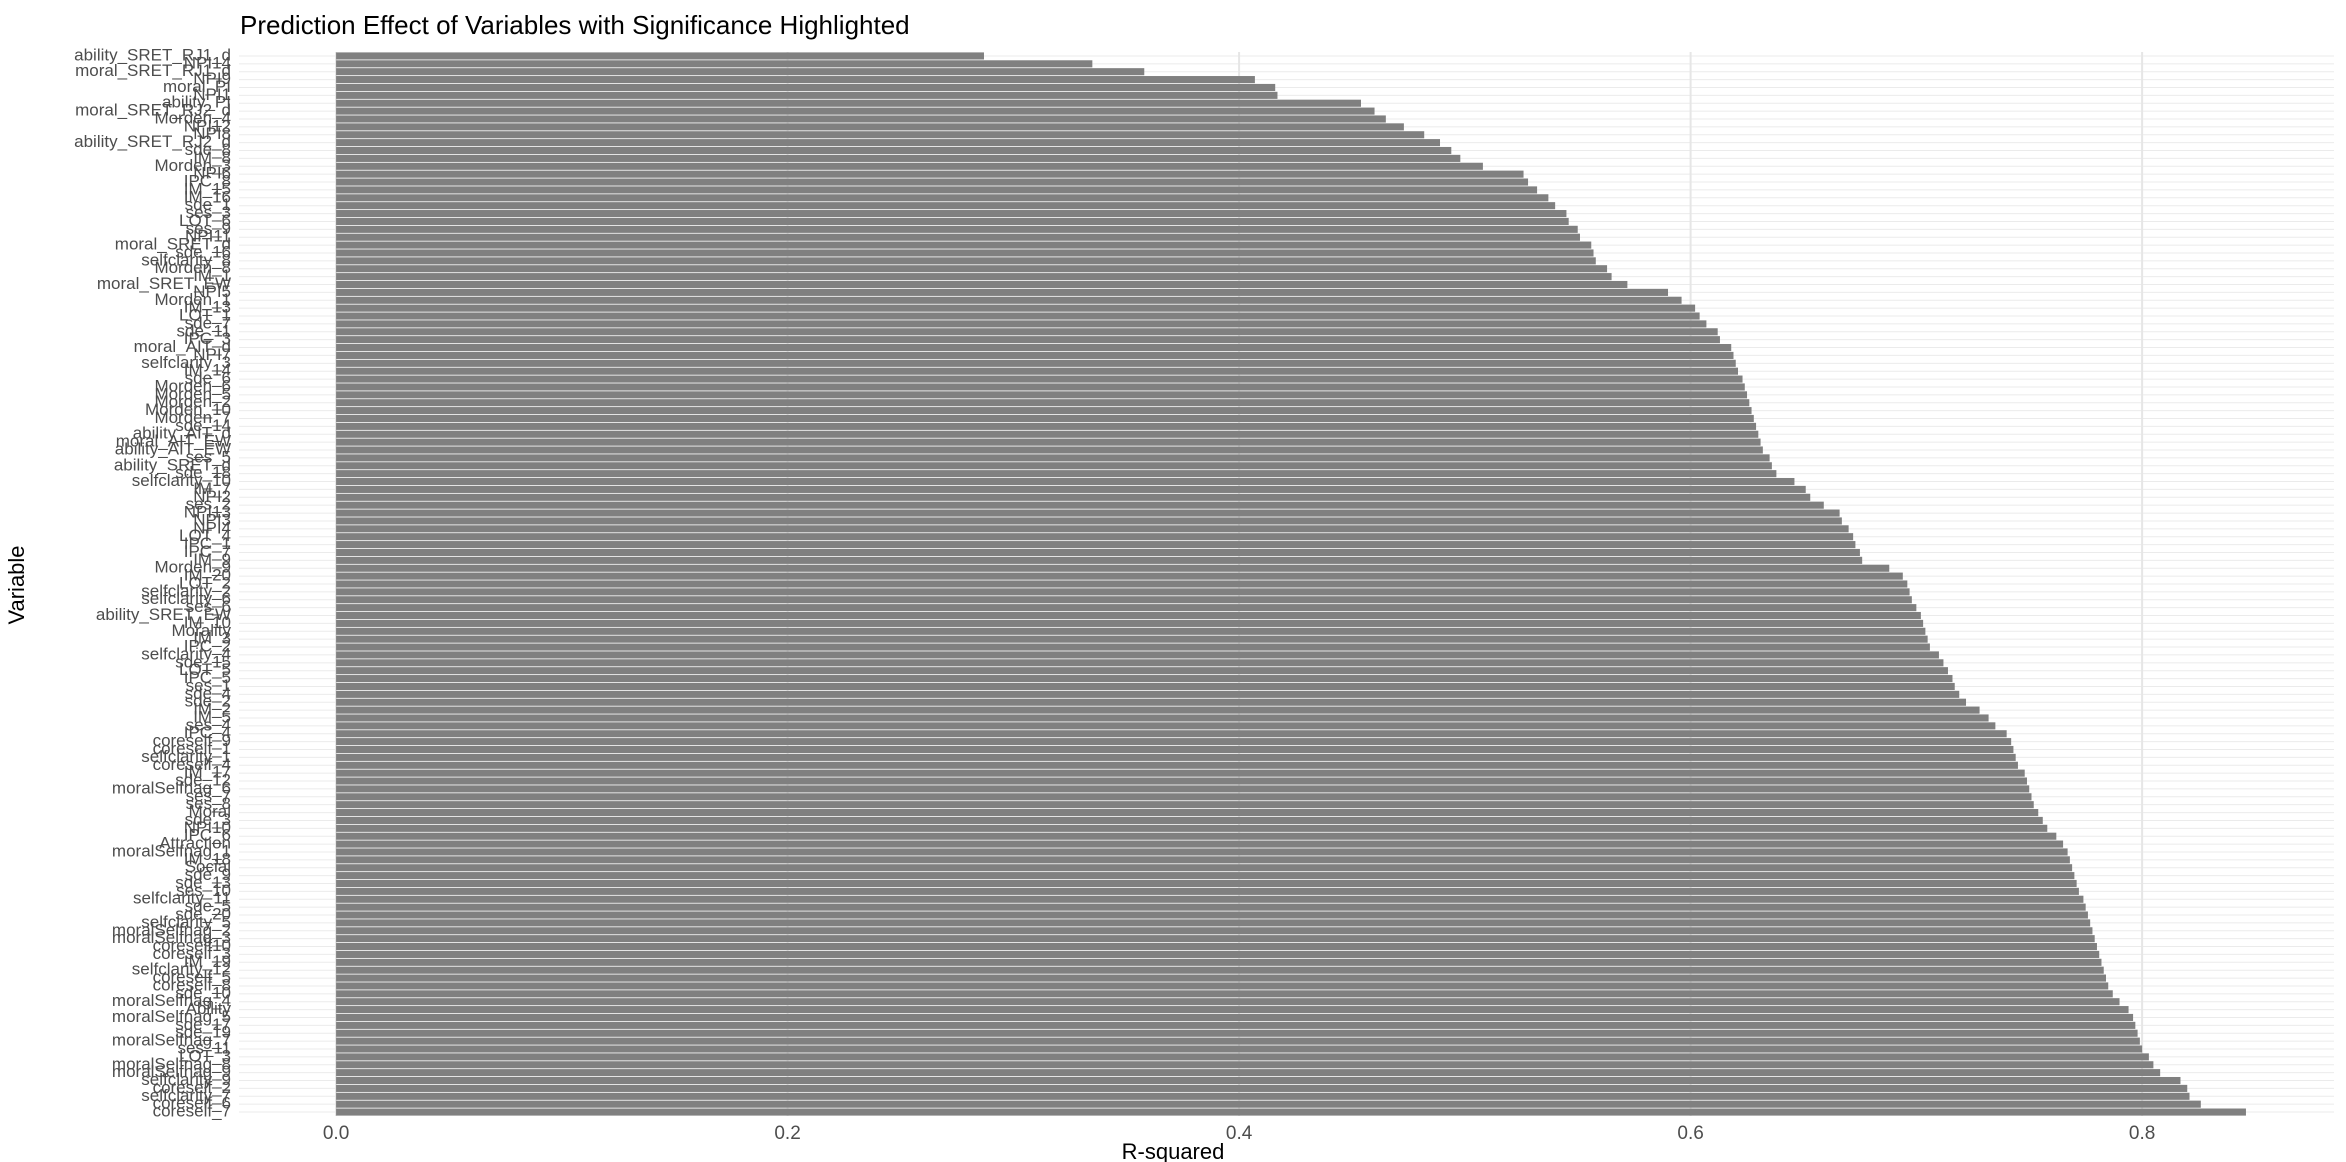  Describe the element at coordinates (212, 173) in the screenshot. I see `y-tick-label: NPI6` at that location.